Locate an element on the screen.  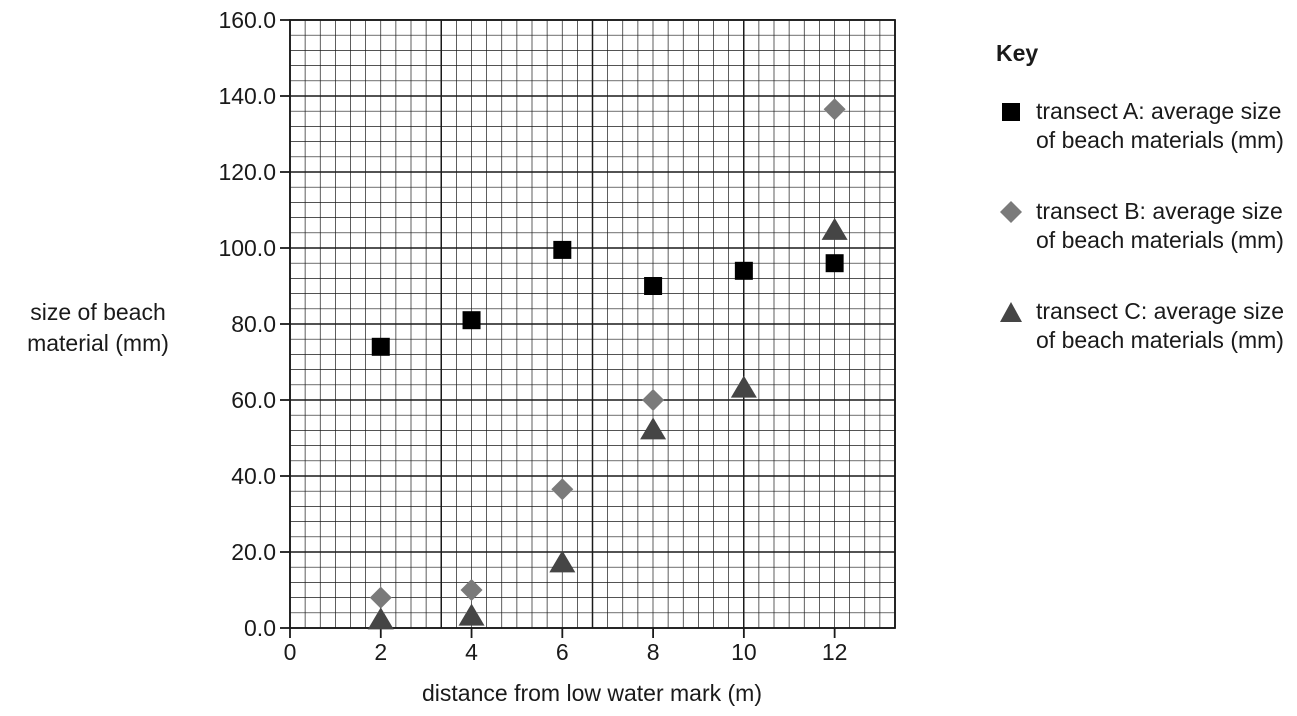
legend-title: Key is located at coordinates (1017, 53).